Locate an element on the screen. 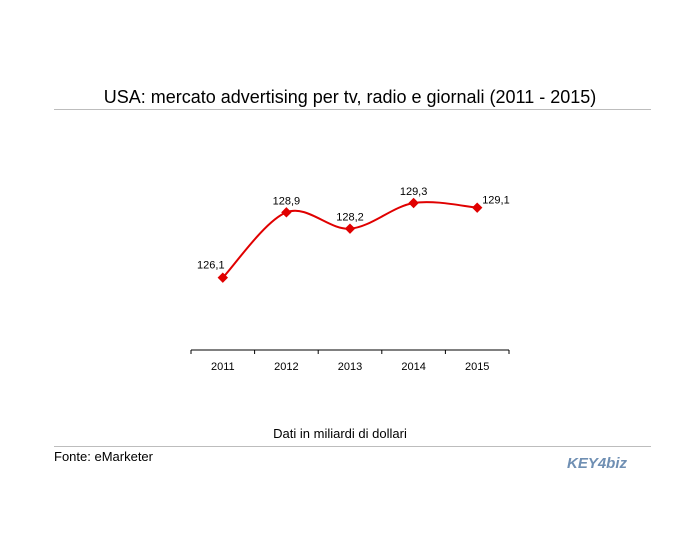 The width and height of the screenshot is (700, 550). data-point-2014 is located at coordinates (413, 203).